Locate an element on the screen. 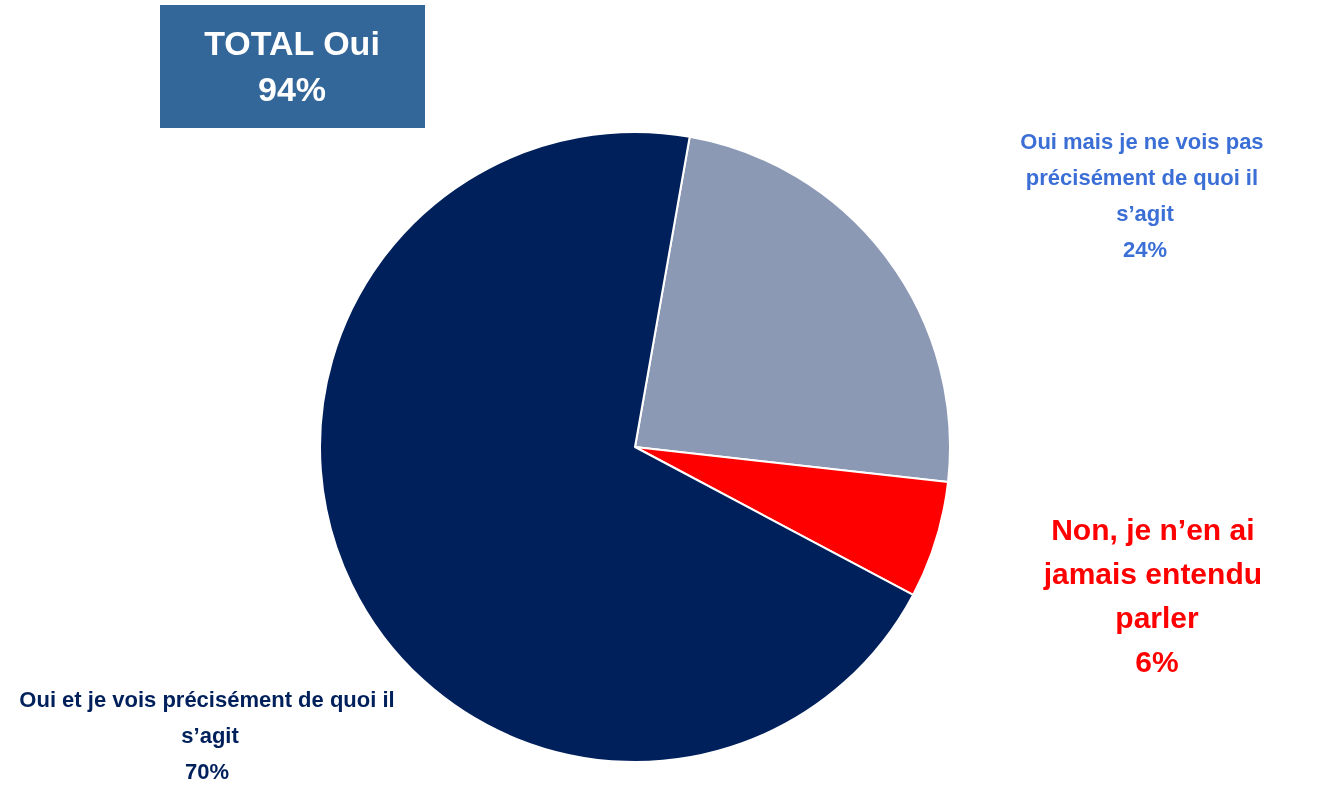 This screenshot has width=1333, height=787. data-label: 70% is located at coordinates (207, 771).